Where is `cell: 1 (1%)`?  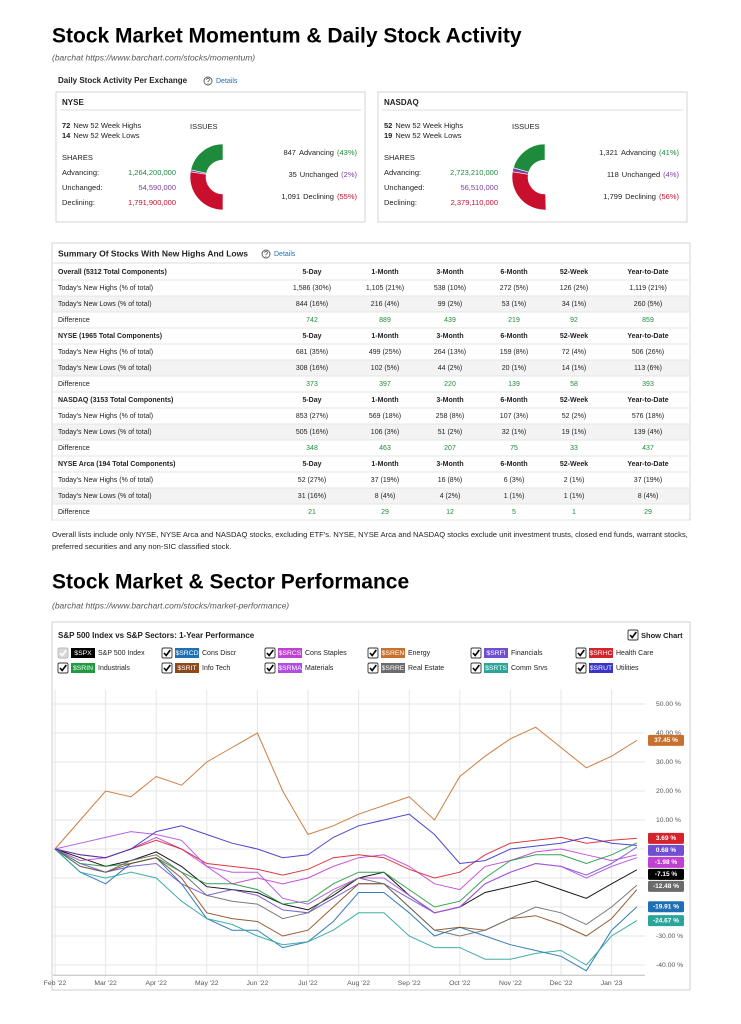
cell: 1 (1%) is located at coordinates (574, 496).